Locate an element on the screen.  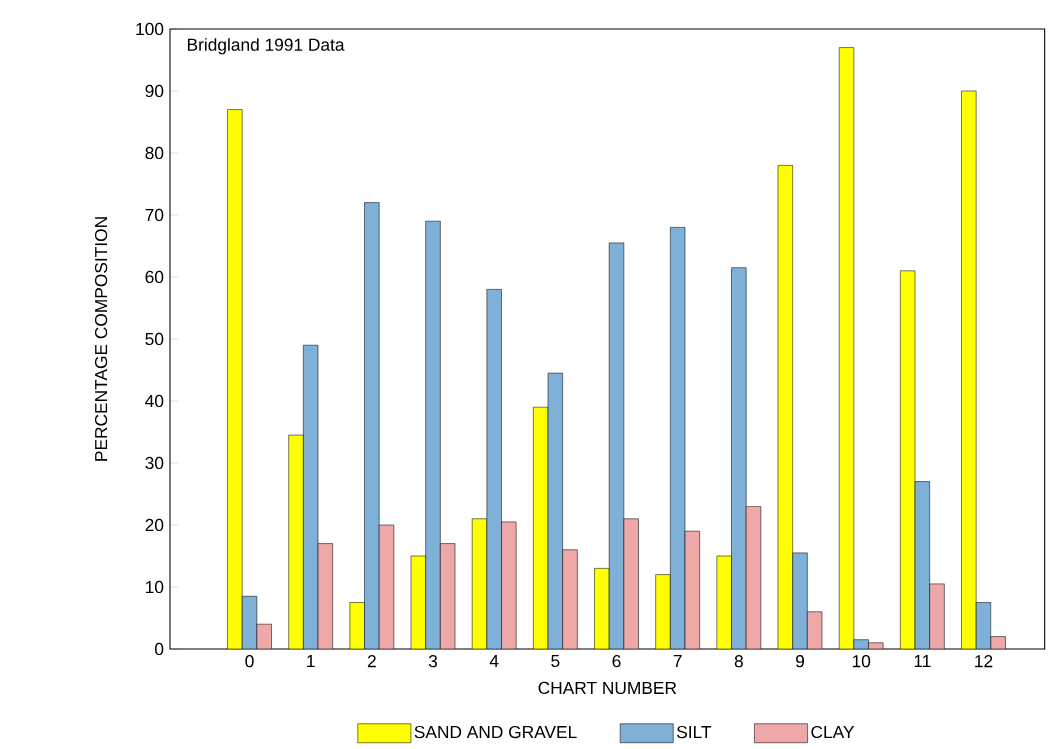
y-tick-label: 30 is located at coordinates (154, 463).